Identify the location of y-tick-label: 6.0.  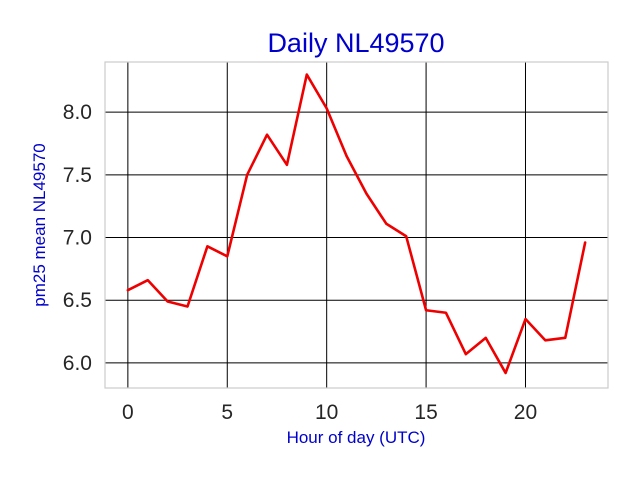
(77, 363).